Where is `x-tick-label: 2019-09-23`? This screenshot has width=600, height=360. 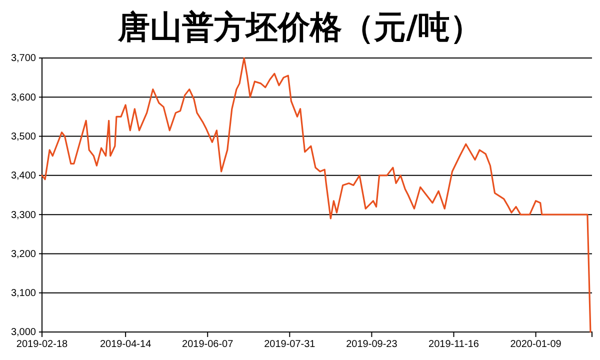
x-tick-label: 2019-09-23 is located at coordinates (372, 344).